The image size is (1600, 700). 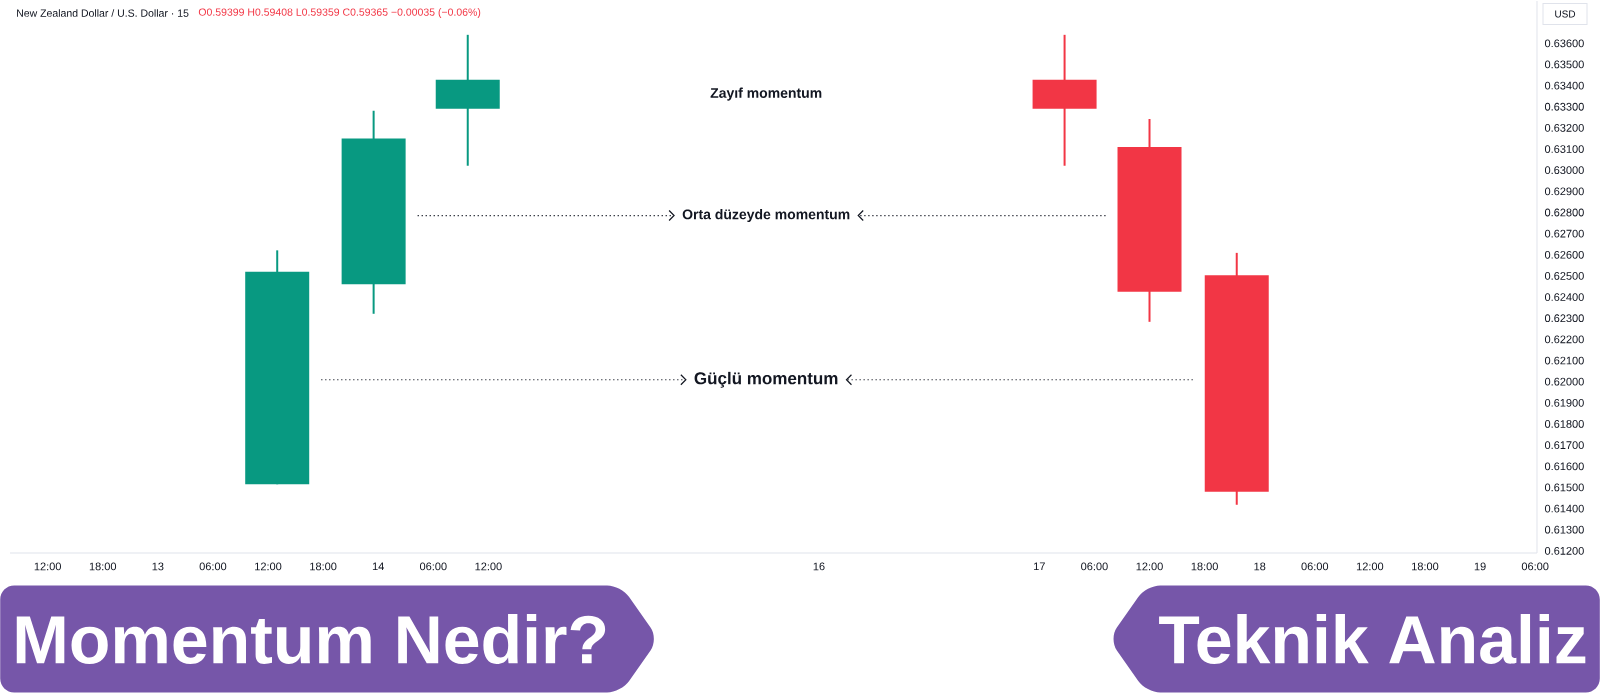 I want to click on y-tick-label: 0.62500, so click(x=1564, y=276).